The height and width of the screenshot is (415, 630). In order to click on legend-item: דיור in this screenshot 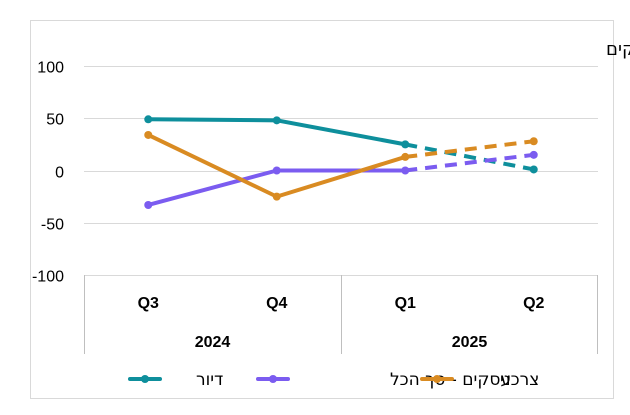, I will do `click(175, 380)`.